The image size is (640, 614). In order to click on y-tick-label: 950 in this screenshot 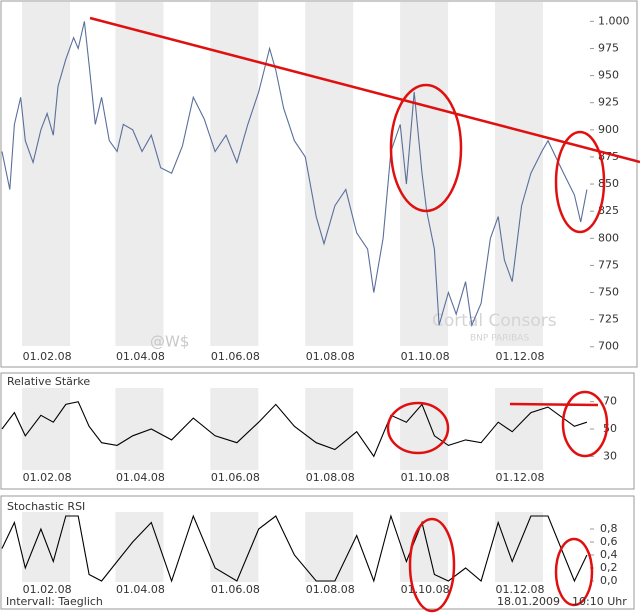, I will do `click(608, 75)`.